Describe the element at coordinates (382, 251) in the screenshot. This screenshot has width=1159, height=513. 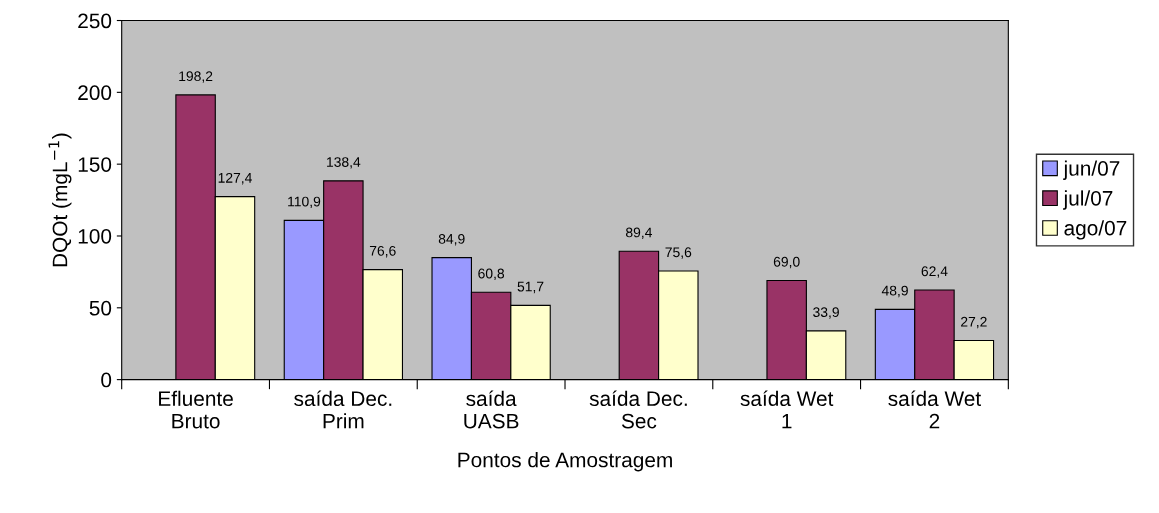
I see `data-label: 76,6` at that location.